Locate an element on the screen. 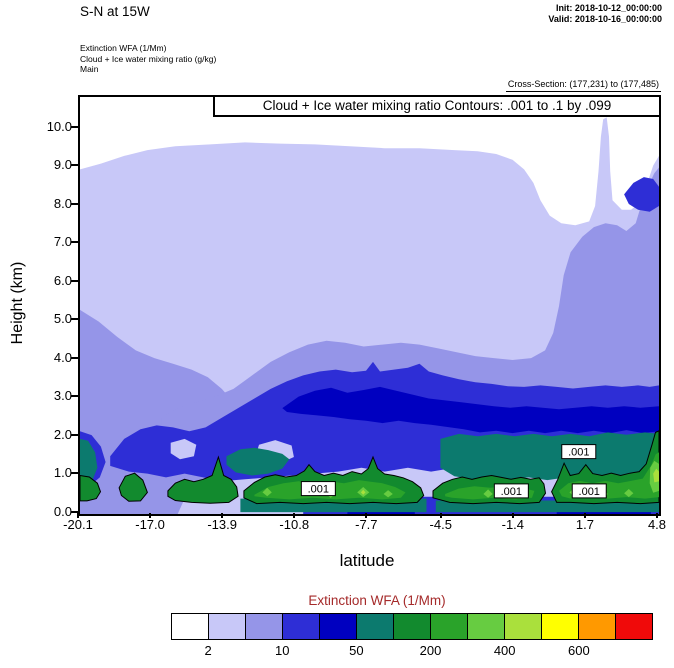 Image resolution: width=674 pixels, height=668 pixels. x-tick-label: -13.9 is located at coordinates (222, 524).